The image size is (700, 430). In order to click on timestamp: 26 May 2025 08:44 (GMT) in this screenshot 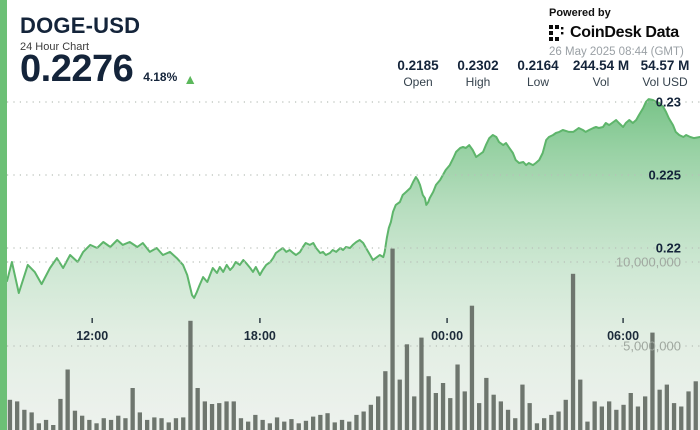, I will do `click(616, 52)`.